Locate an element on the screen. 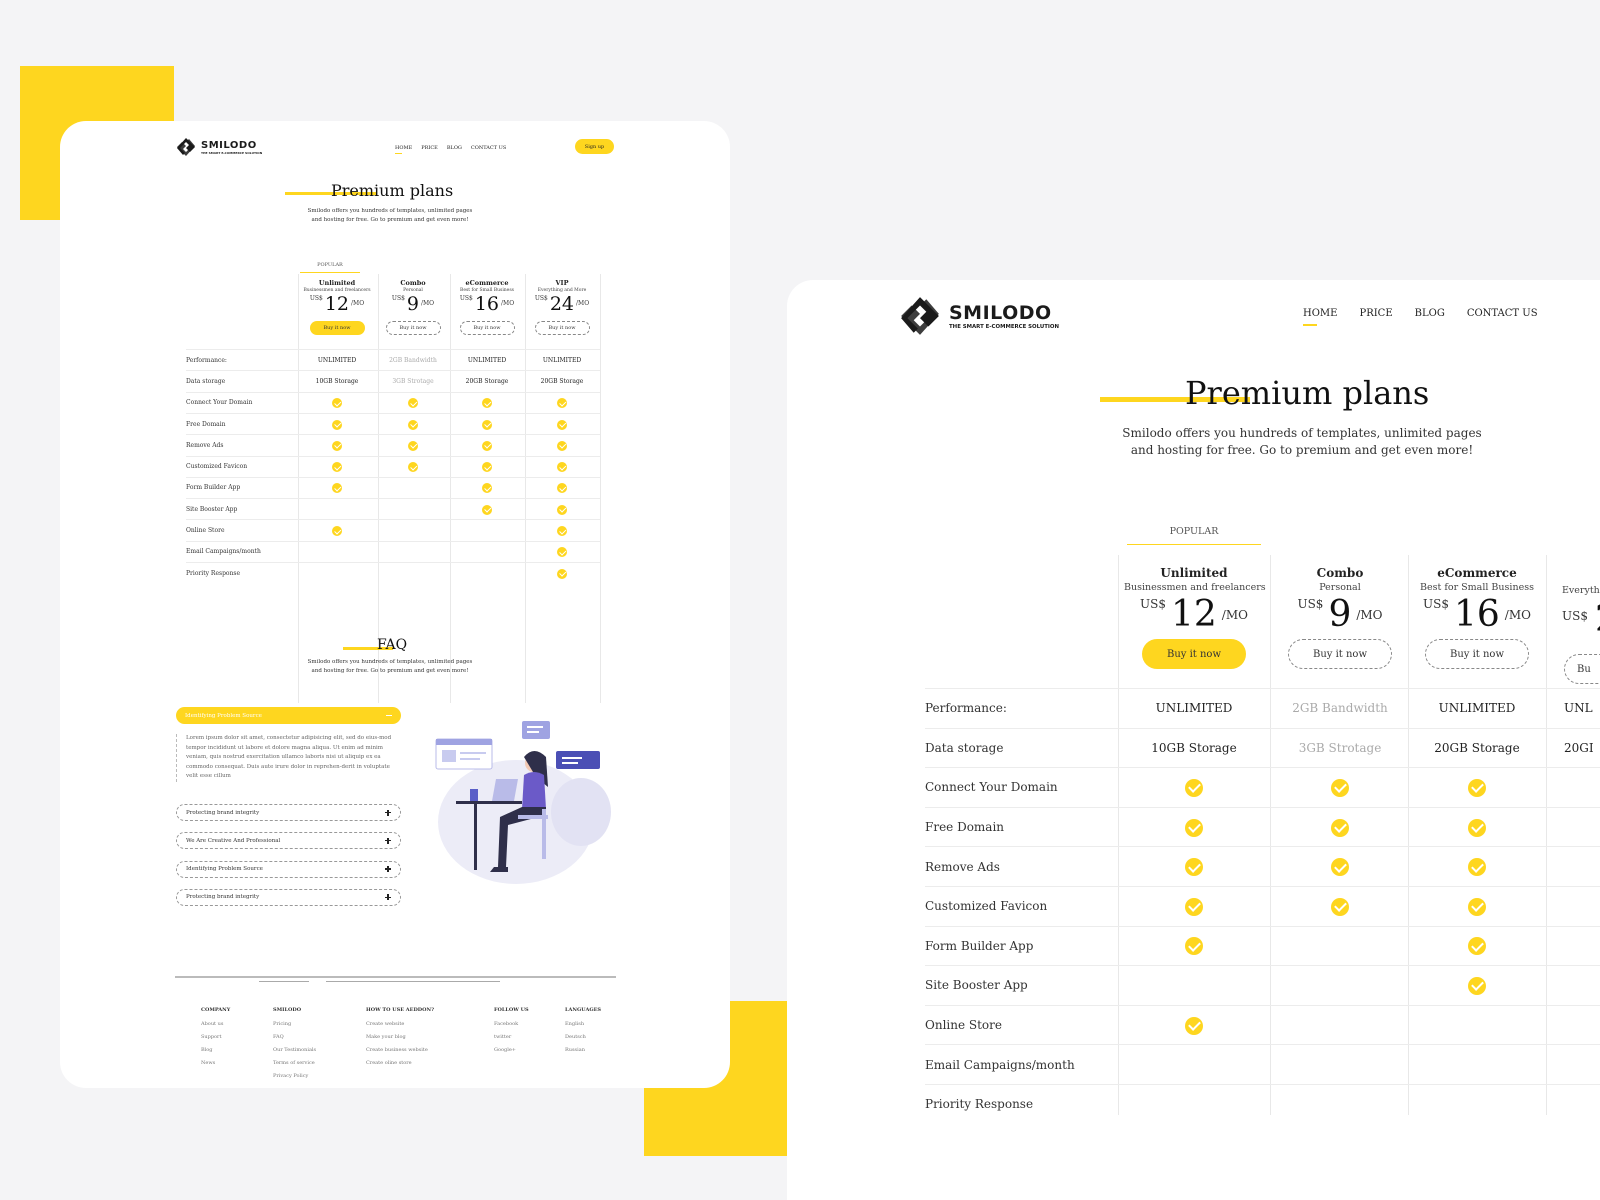 This screenshot has width=1600, height=1200. footer-link: Blog is located at coordinates (207, 1050).